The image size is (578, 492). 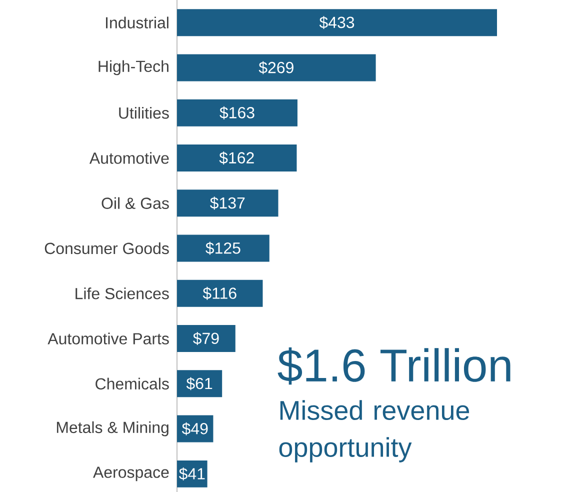 I want to click on data-label: $61, so click(x=199, y=383).